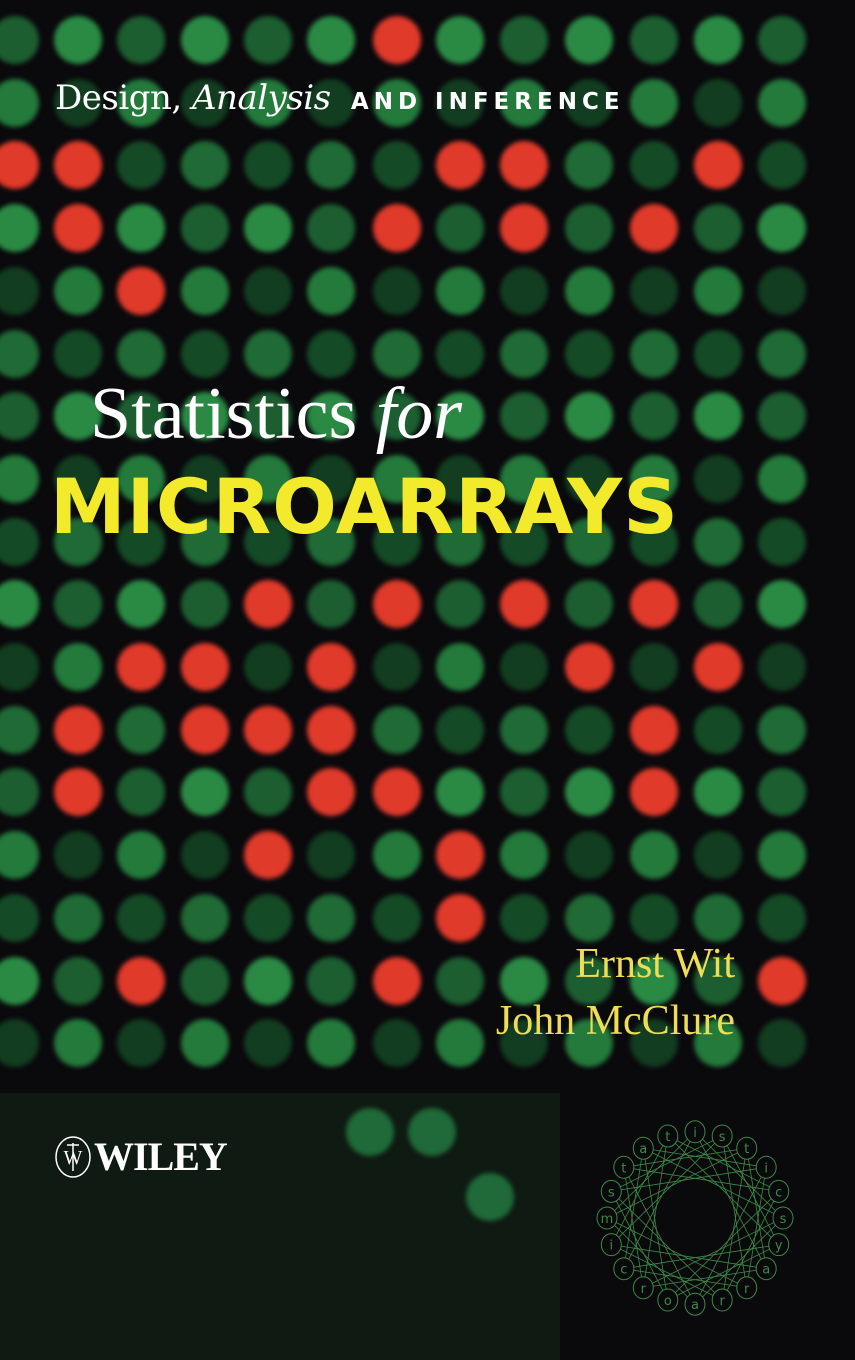 The height and width of the screenshot is (1360, 855). What do you see at coordinates (118, 98) in the screenshot?
I see `subtitle-design: Design,` at bounding box center [118, 98].